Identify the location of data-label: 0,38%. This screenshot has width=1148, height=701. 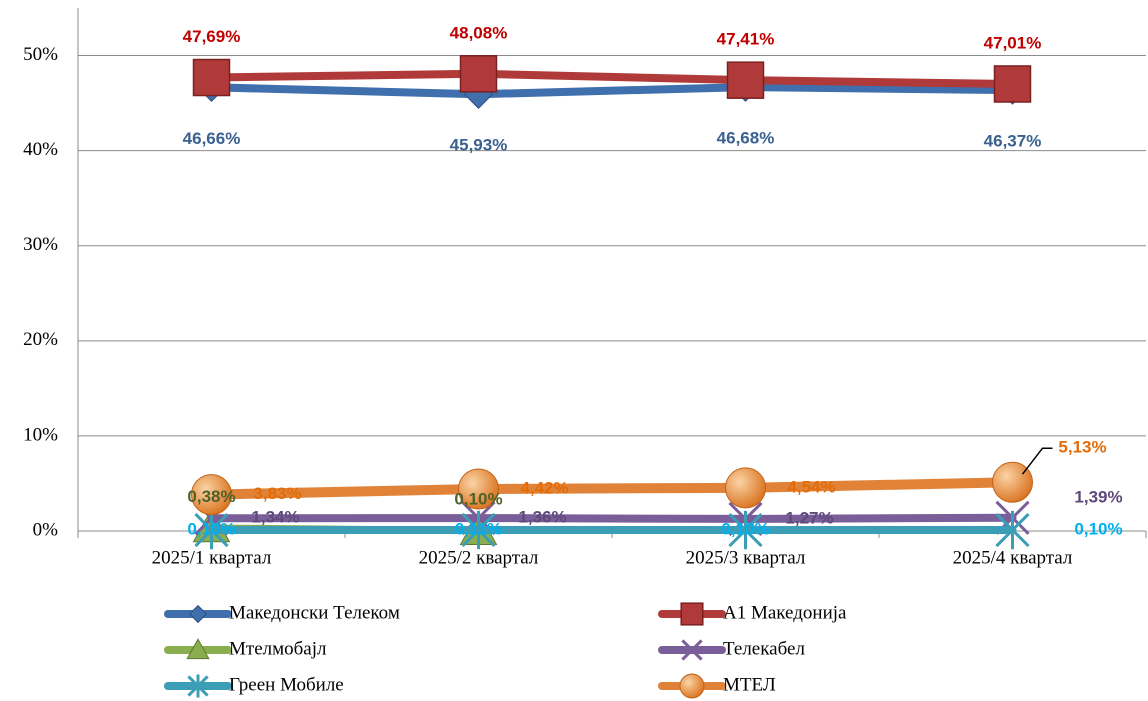
(211, 496).